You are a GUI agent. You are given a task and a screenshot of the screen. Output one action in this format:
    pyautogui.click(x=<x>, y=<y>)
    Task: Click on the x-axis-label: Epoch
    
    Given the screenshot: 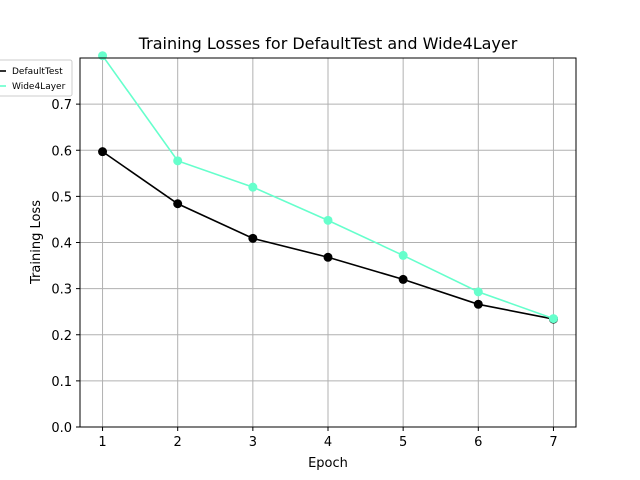 What is the action you would take?
    pyautogui.click(x=328, y=463)
    